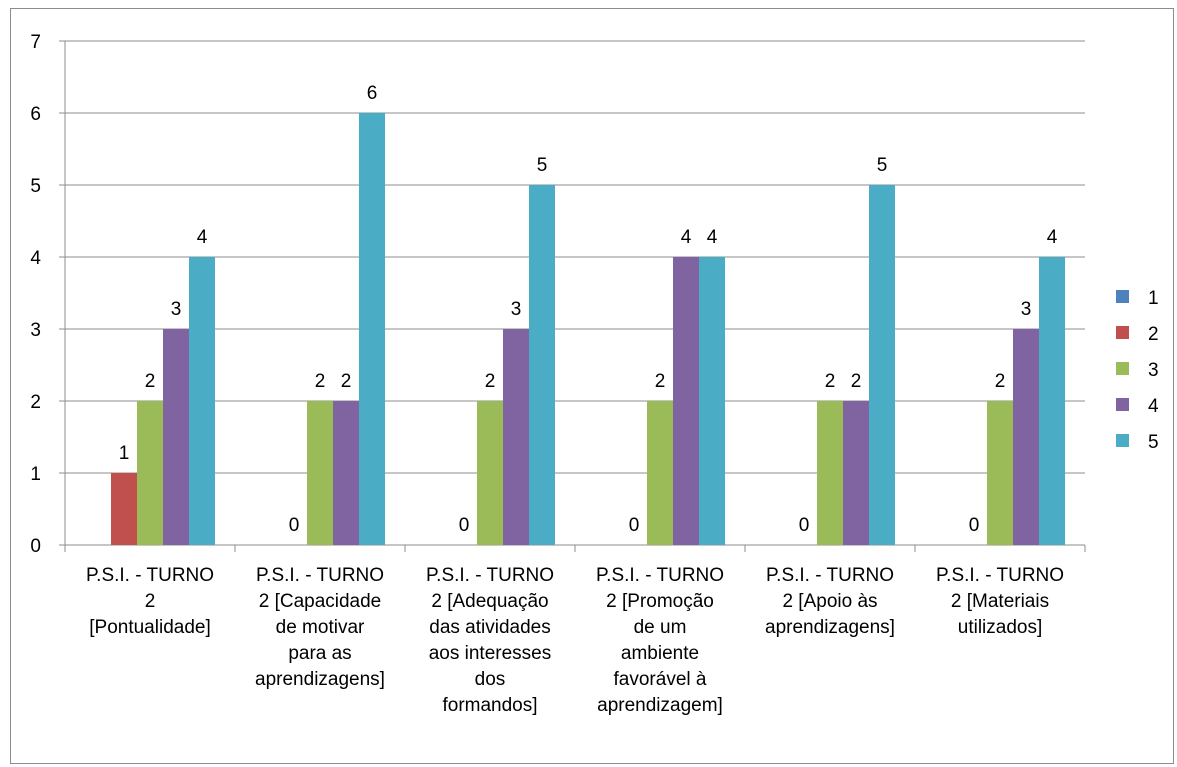 Image resolution: width=1177 pixels, height=767 pixels. I want to click on legend-label-3: 3, so click(1153, 370).